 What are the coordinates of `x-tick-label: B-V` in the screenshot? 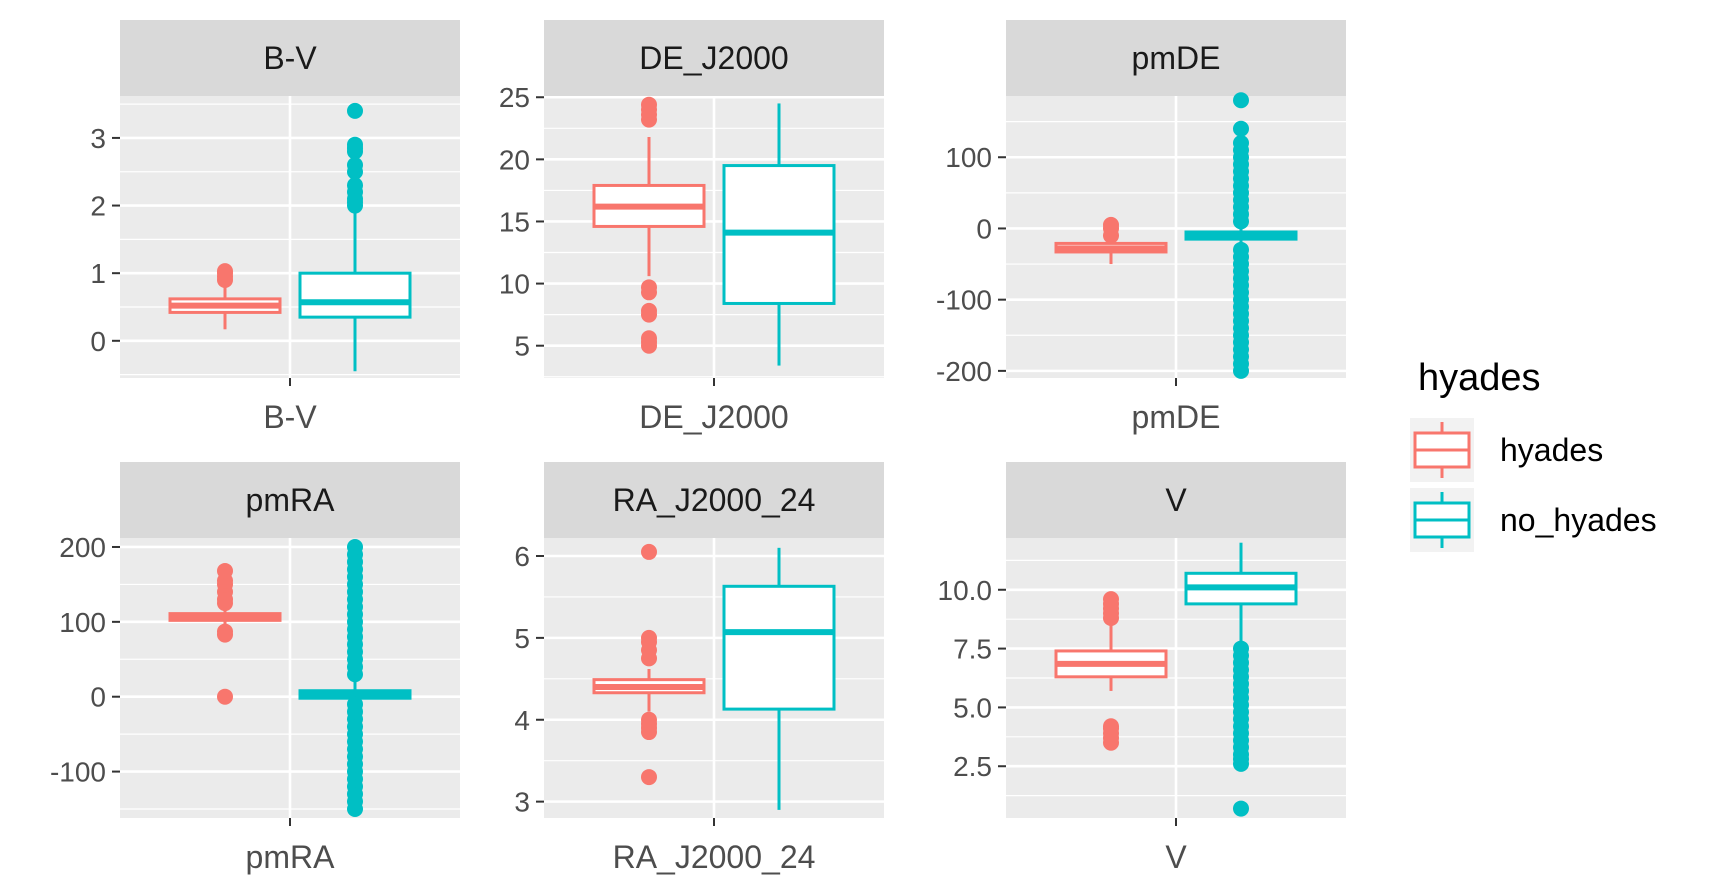 It's located at (290, 417).